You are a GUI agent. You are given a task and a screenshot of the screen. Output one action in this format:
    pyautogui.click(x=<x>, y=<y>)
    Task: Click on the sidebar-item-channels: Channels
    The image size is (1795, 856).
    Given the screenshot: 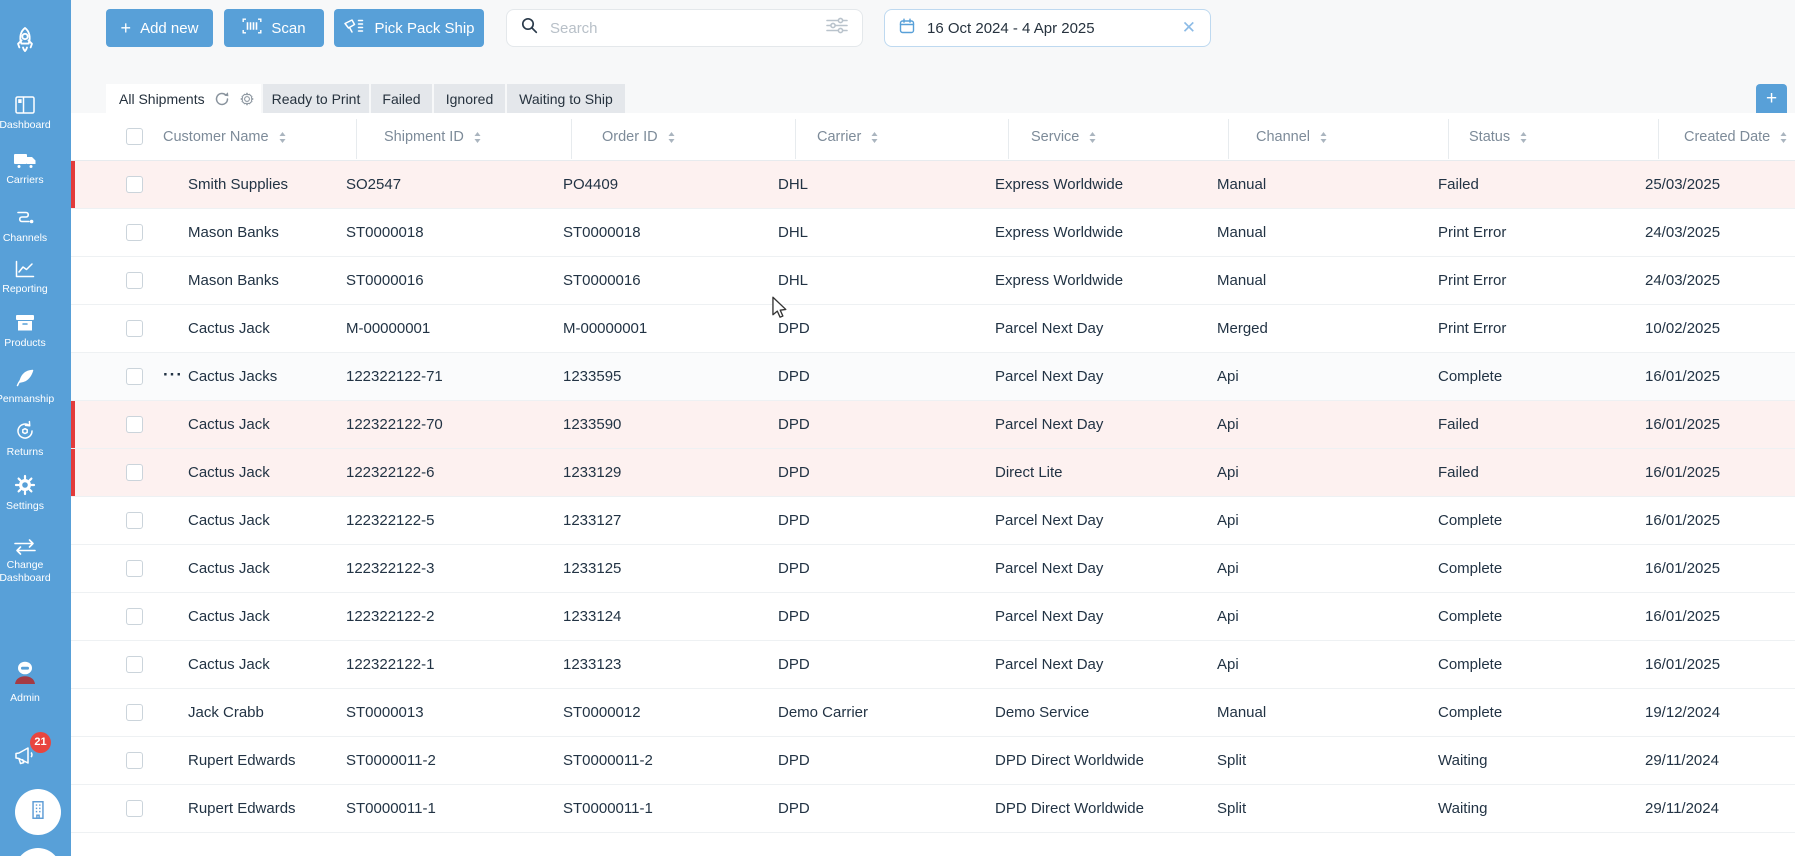 What is the action you would take?
    pyautogui.click(x=35, y=225)
    